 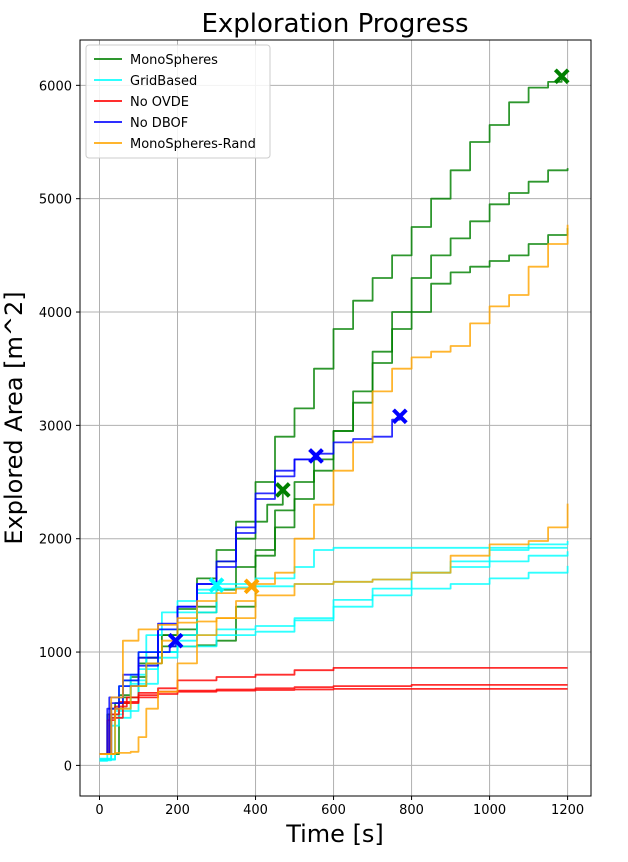 What do you see at coordinates (334, 24) in the screenshot?
I see `chart-title: Exploration Progress` at bounding box center [334, 24].